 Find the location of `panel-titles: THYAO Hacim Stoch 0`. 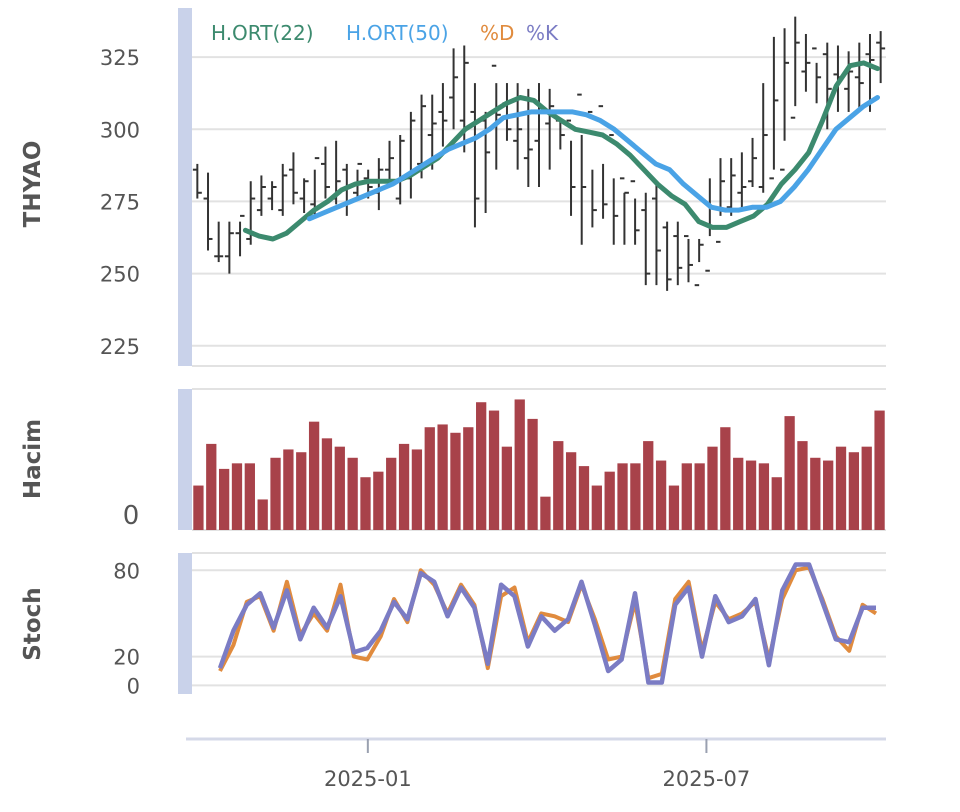

panel-titles: THYAO Hacim Stoch 0 is located at coordinates (79, 401).